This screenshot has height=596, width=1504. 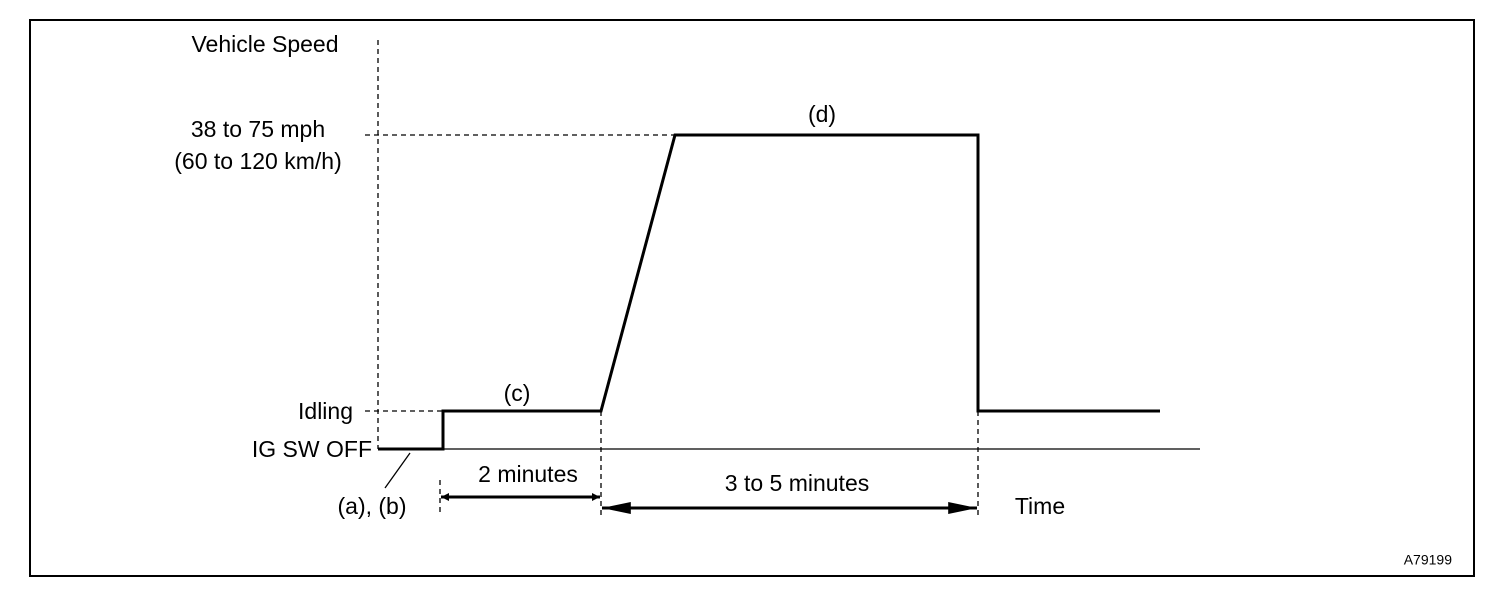 What do you see at coordinates (1040, 506) in the screenshot?
I see `time-label: Time` at bounding box center [1040, 506].